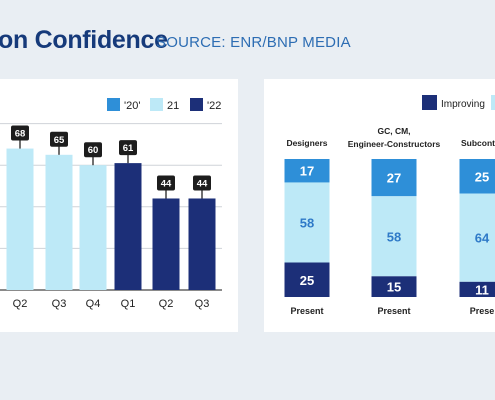 The width and height of the screenshot is (495, 400). I want to click on category-label: Engineer-Constructors, so click(394, 144).